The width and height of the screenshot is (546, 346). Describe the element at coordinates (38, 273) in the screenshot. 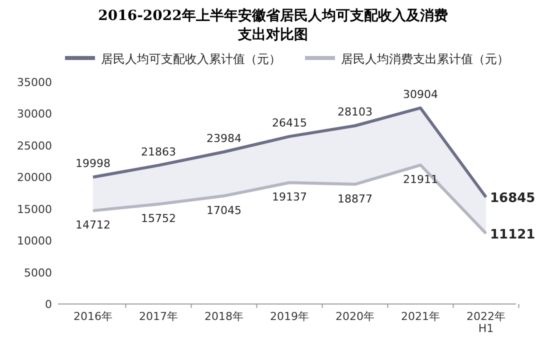

I see `y-tick-label: 5000` at that location.